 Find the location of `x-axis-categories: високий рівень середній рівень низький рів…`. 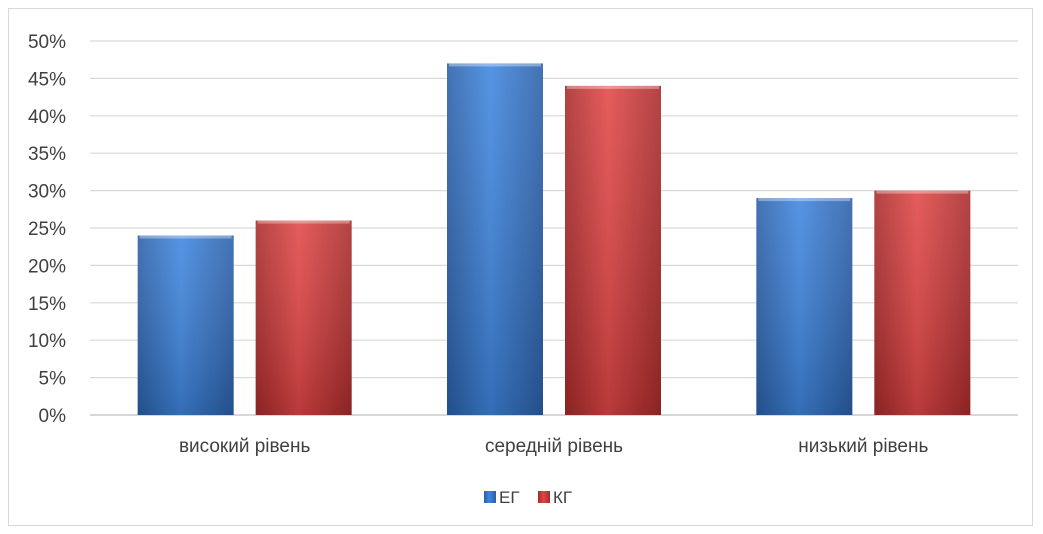

x-axis-categories: високий рівень середній рівень низький рів… is located at coordinates (554, 446).